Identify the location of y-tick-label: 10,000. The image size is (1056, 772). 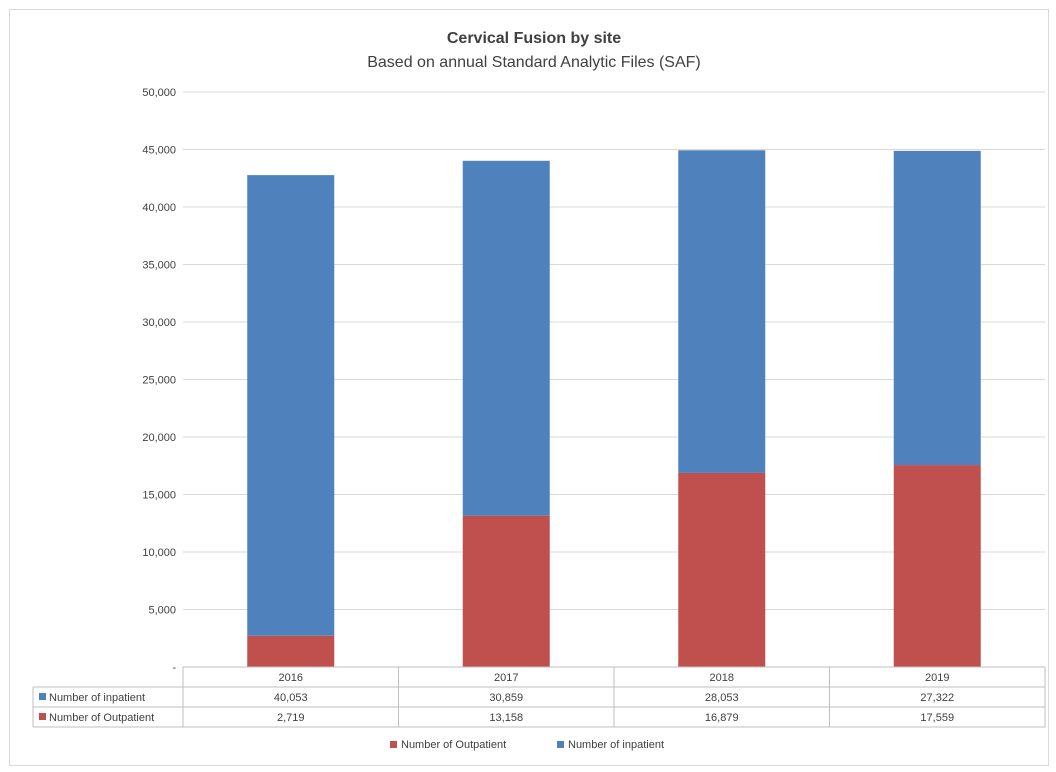
(159, 553).